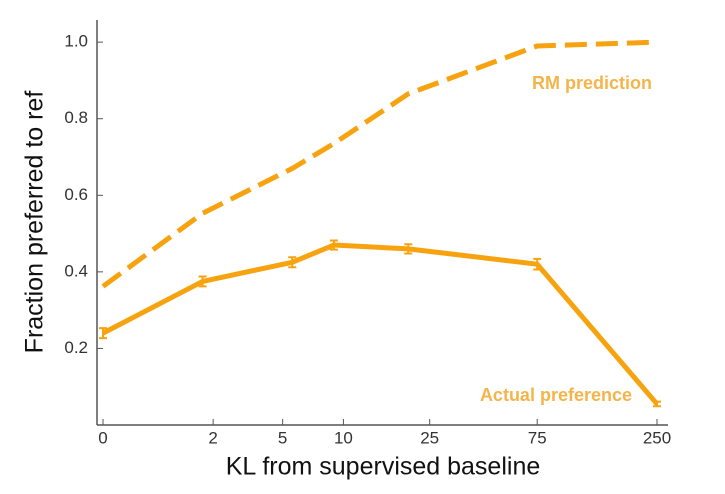  What do you see at coordinates (537, 437) in the screenshot?
I see `x-tick-label: 75` at bounding box center [537, 437].